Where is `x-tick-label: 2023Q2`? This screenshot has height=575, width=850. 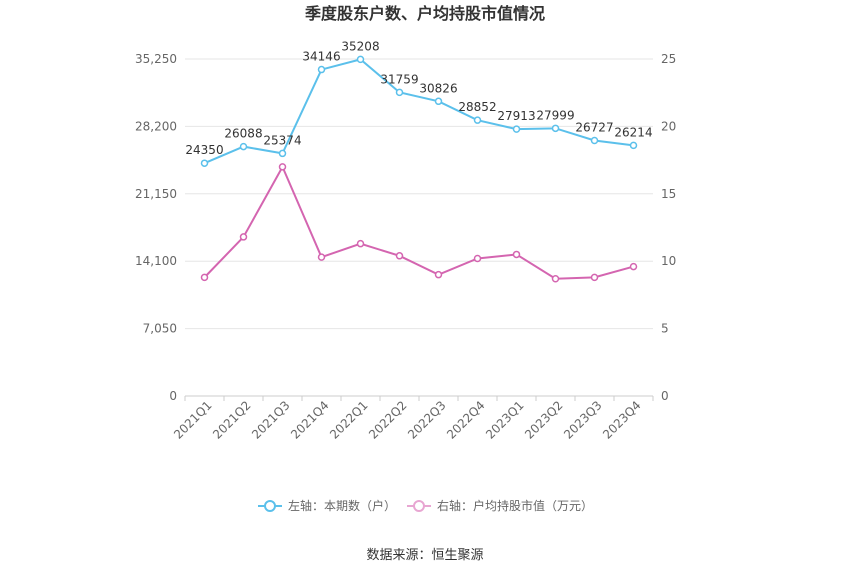 x-tick-label: 2023Q2 is located at coordinates (544, 420).